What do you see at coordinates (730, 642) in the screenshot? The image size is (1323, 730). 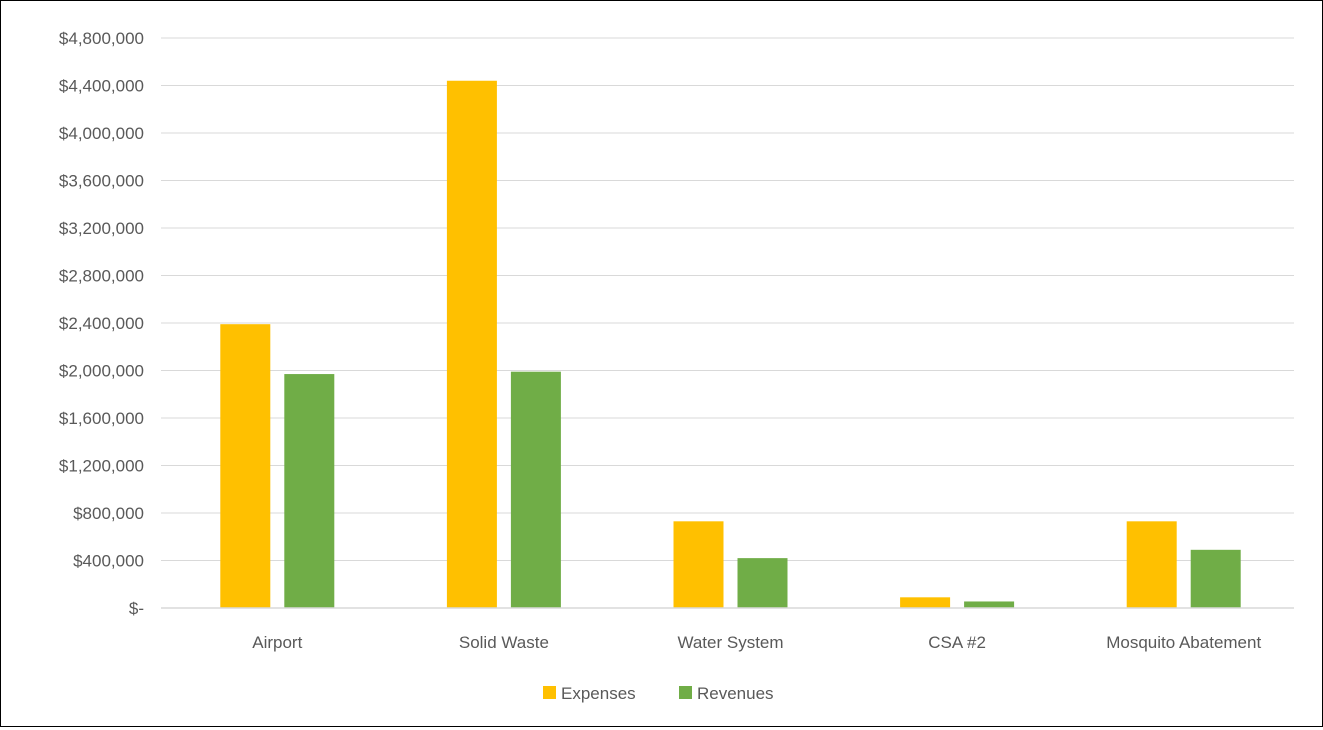 I see `x-category-label: Water System` at bounding box center [730, 642].